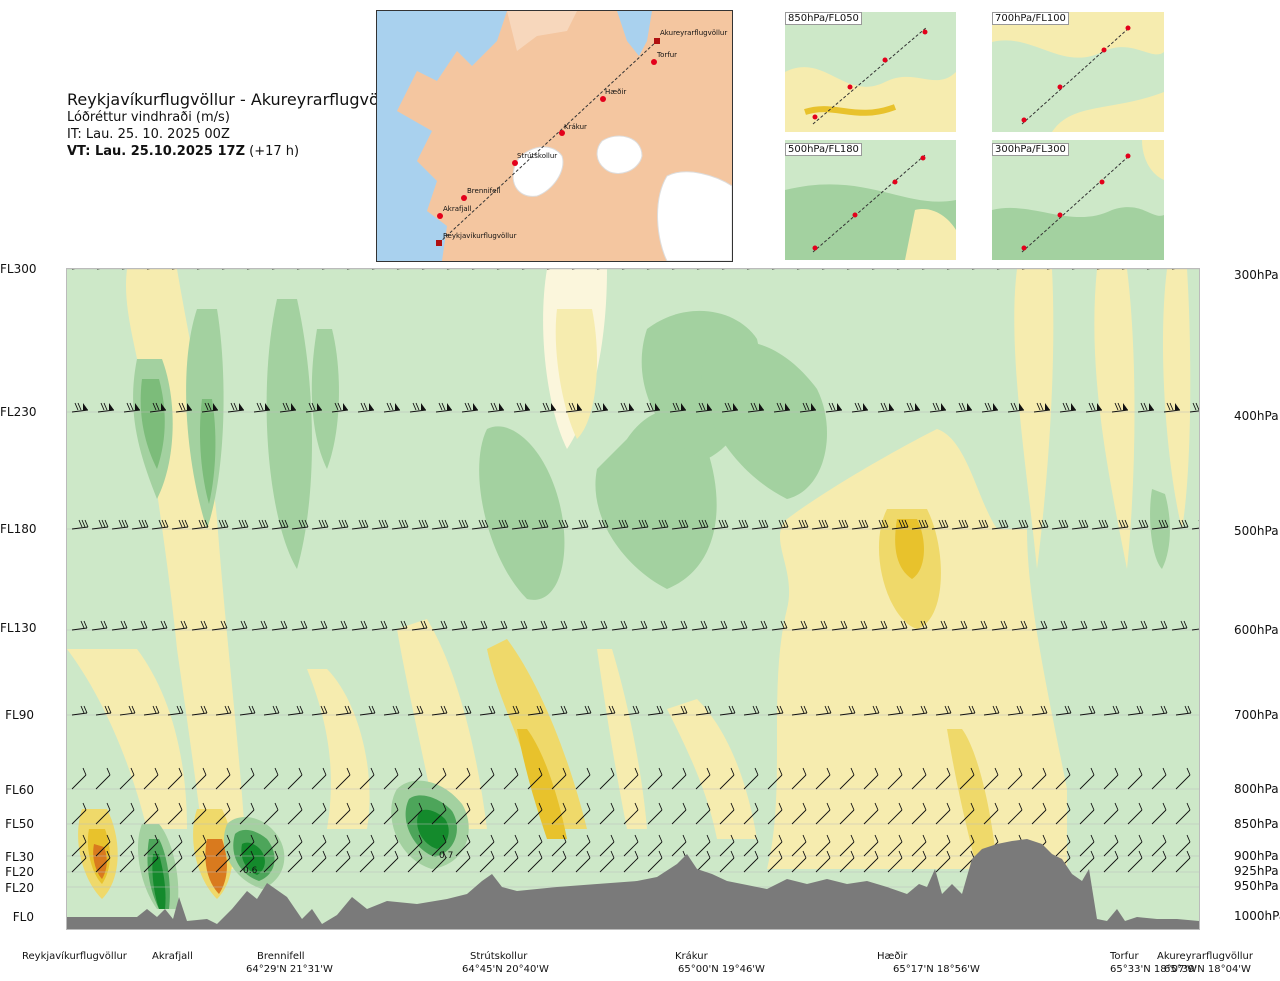 The width and height of the screenshot is (1280, 981). What do you see at coordinates (505, 969) in the screenshot?
I see `station-strutskollur-coord: 64°45'N 20°40'W` at bounding box center [505, 969].